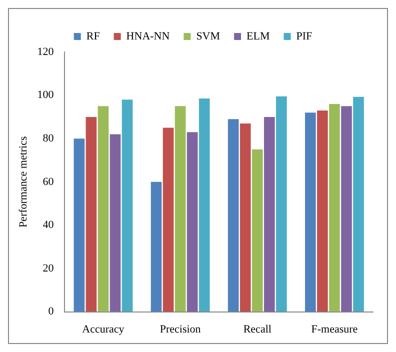  Describe the element at coordinates (48, 225) in the screenshot. I see `y-tick-label: 40` at that location.